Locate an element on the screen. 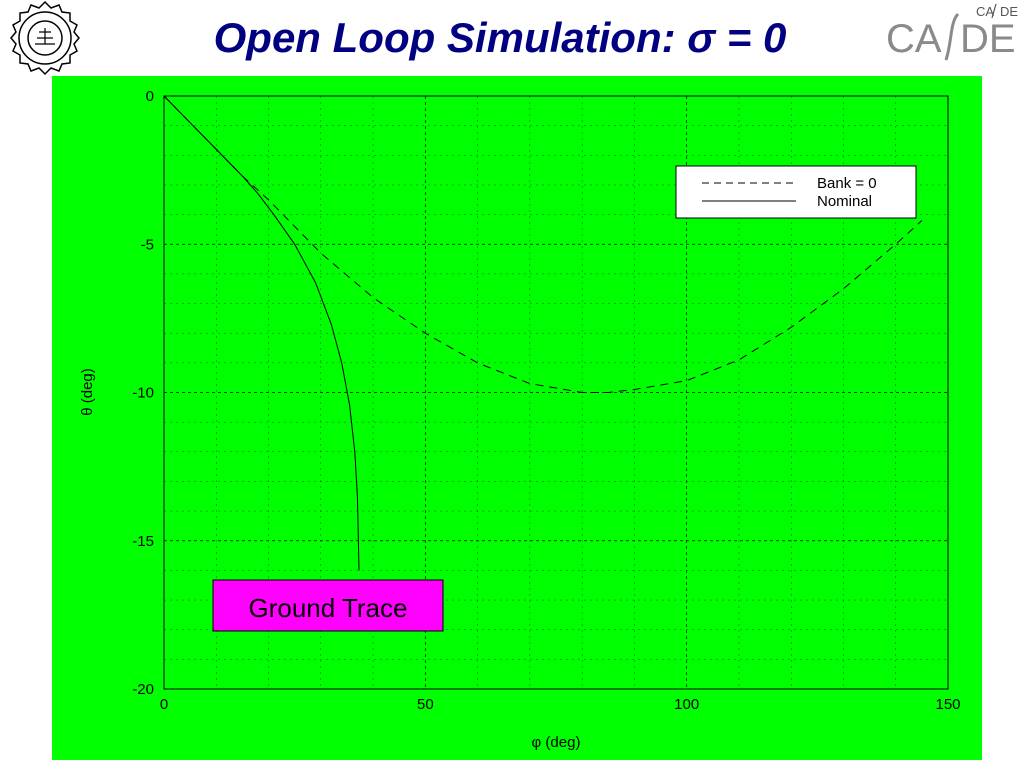  slide-title-text: Open Loop Simulation: σ = 0 is located at coordinates (500, 37).